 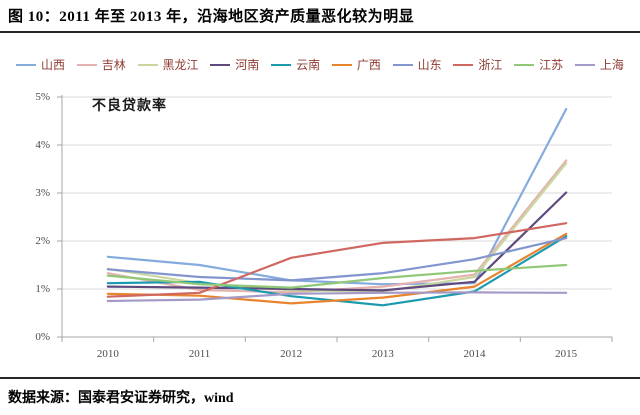 I want to click on x-tick-label-2012: 2012, so click(x=291, y=354).